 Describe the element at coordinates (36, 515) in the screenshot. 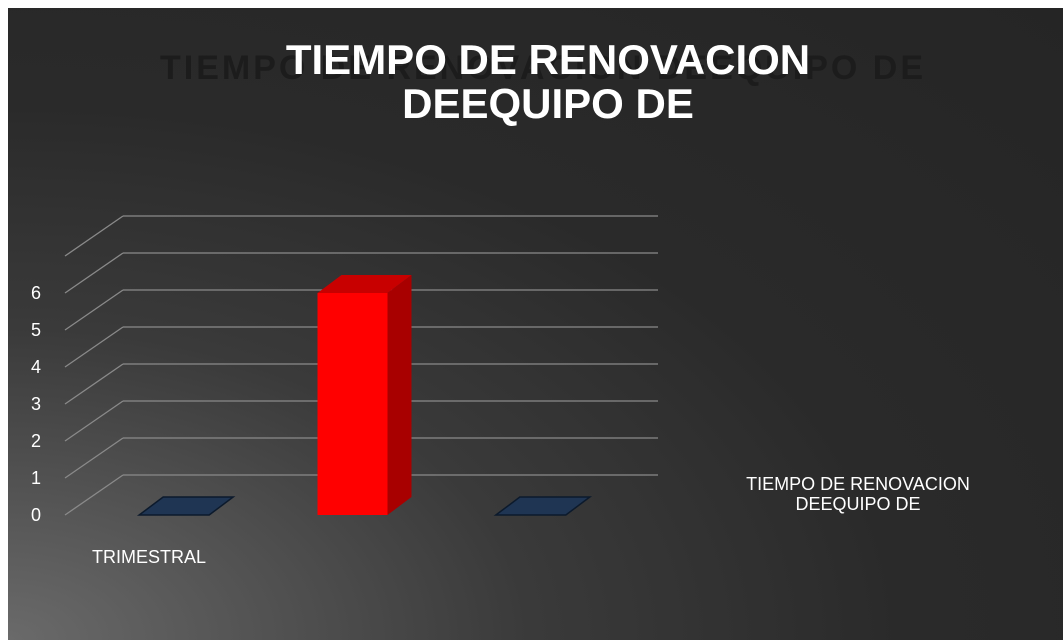

I see `y-tick-label: 0` at that location.